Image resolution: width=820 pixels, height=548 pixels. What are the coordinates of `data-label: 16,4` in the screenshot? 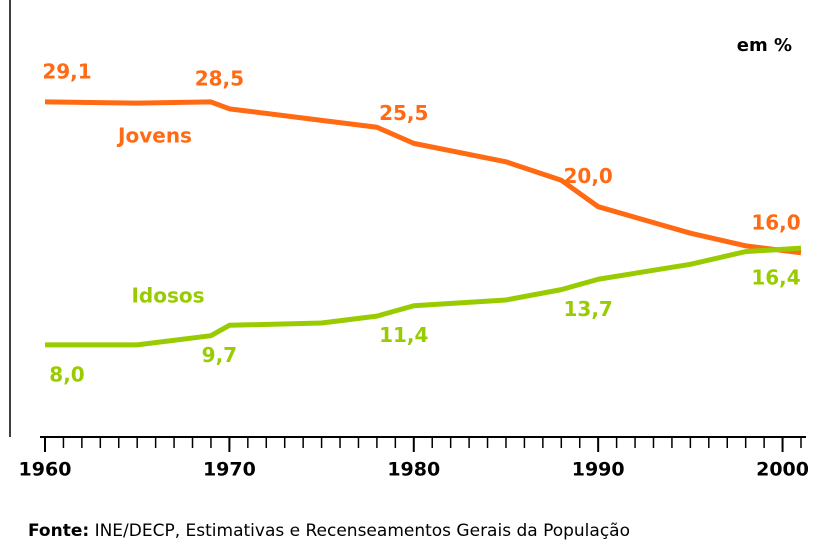 It's located at (775, 278).